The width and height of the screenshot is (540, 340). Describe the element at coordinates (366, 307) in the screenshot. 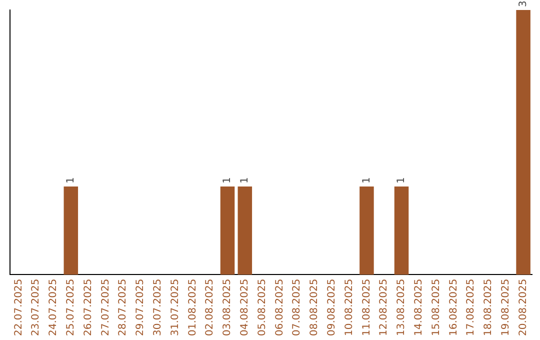

I see `x-tick-label: 11.08.2025` at that location.